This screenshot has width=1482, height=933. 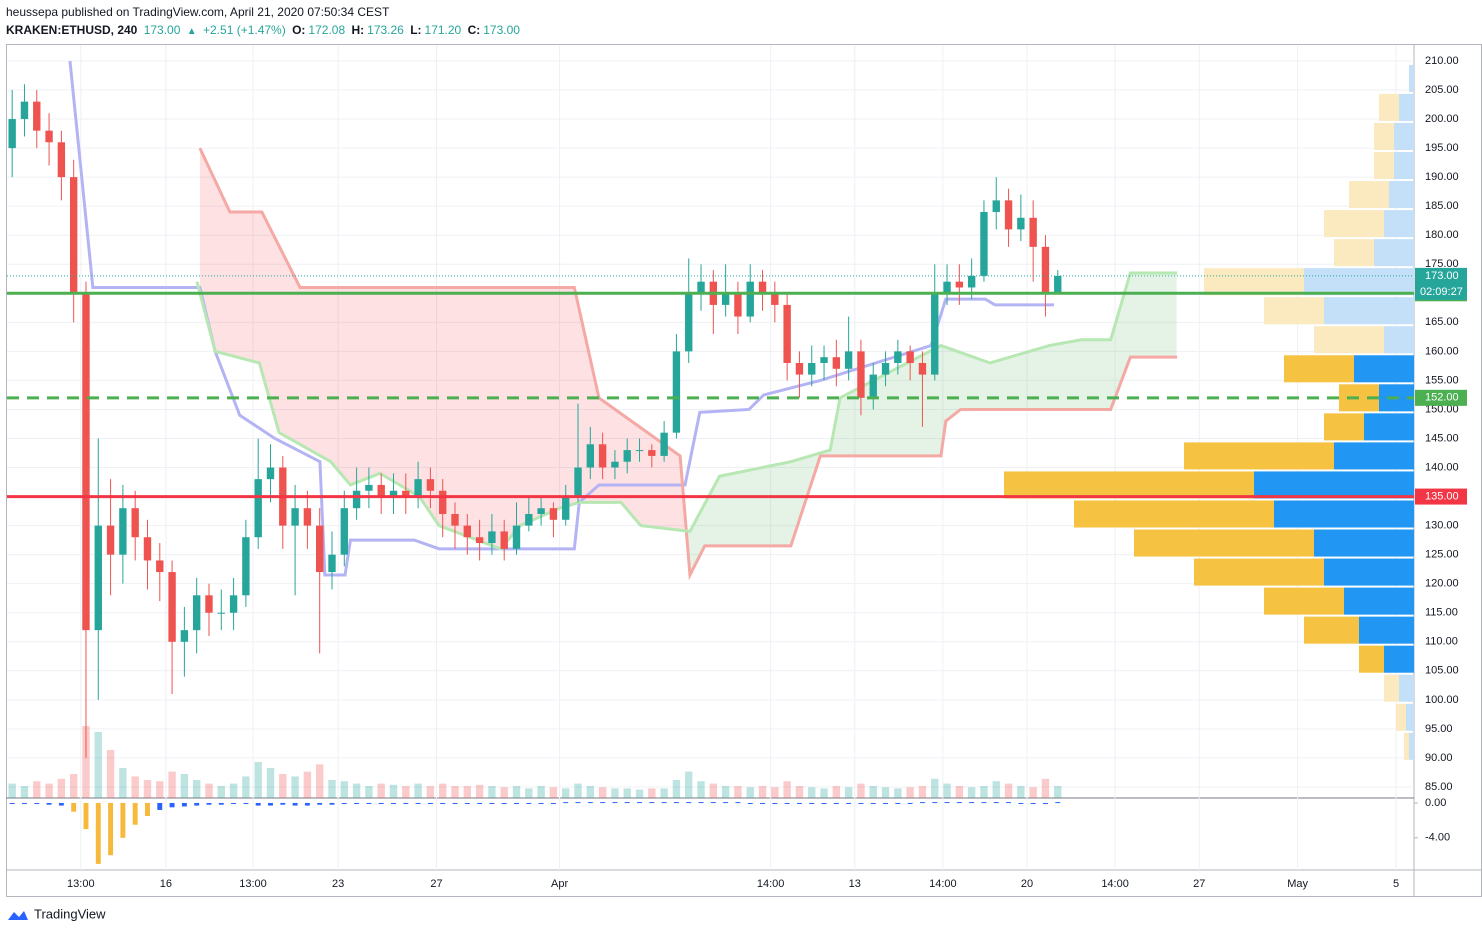 What do you see at coordinates (72, 30) in the screenshot?
I see `symbol: KRAKEN:ETHUSD, 240` at bounding box center [72, 30].